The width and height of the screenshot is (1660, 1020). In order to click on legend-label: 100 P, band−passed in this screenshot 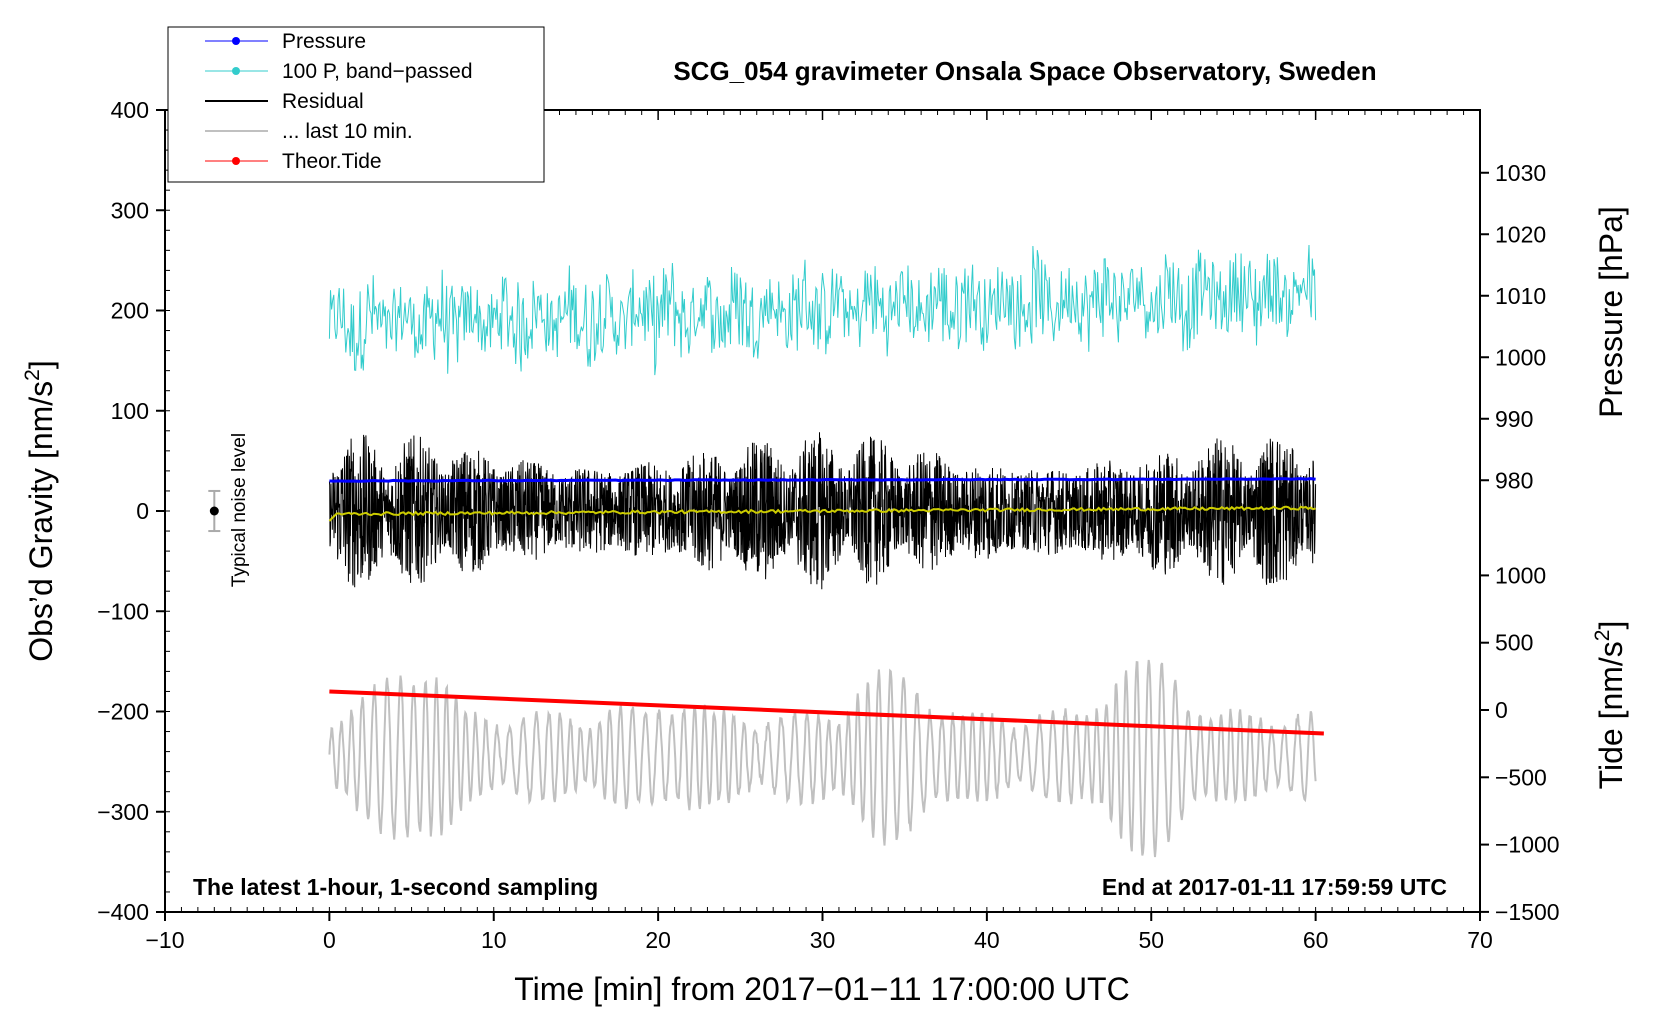, I will do `click(377, 71)`.